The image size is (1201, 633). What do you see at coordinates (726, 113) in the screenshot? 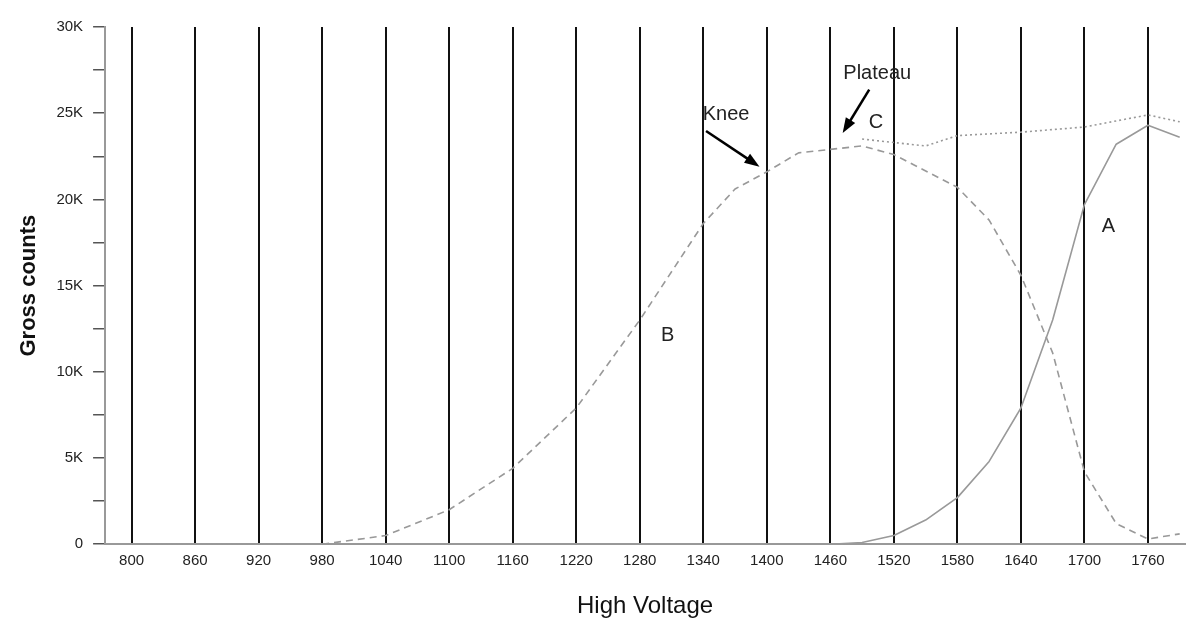
I see `annotation: Knee` at bounding box center [726, 113].